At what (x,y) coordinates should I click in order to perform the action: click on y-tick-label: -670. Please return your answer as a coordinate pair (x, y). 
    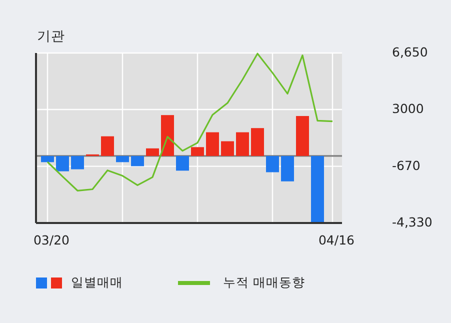
    Looking at the image, I should click on (406, 165).